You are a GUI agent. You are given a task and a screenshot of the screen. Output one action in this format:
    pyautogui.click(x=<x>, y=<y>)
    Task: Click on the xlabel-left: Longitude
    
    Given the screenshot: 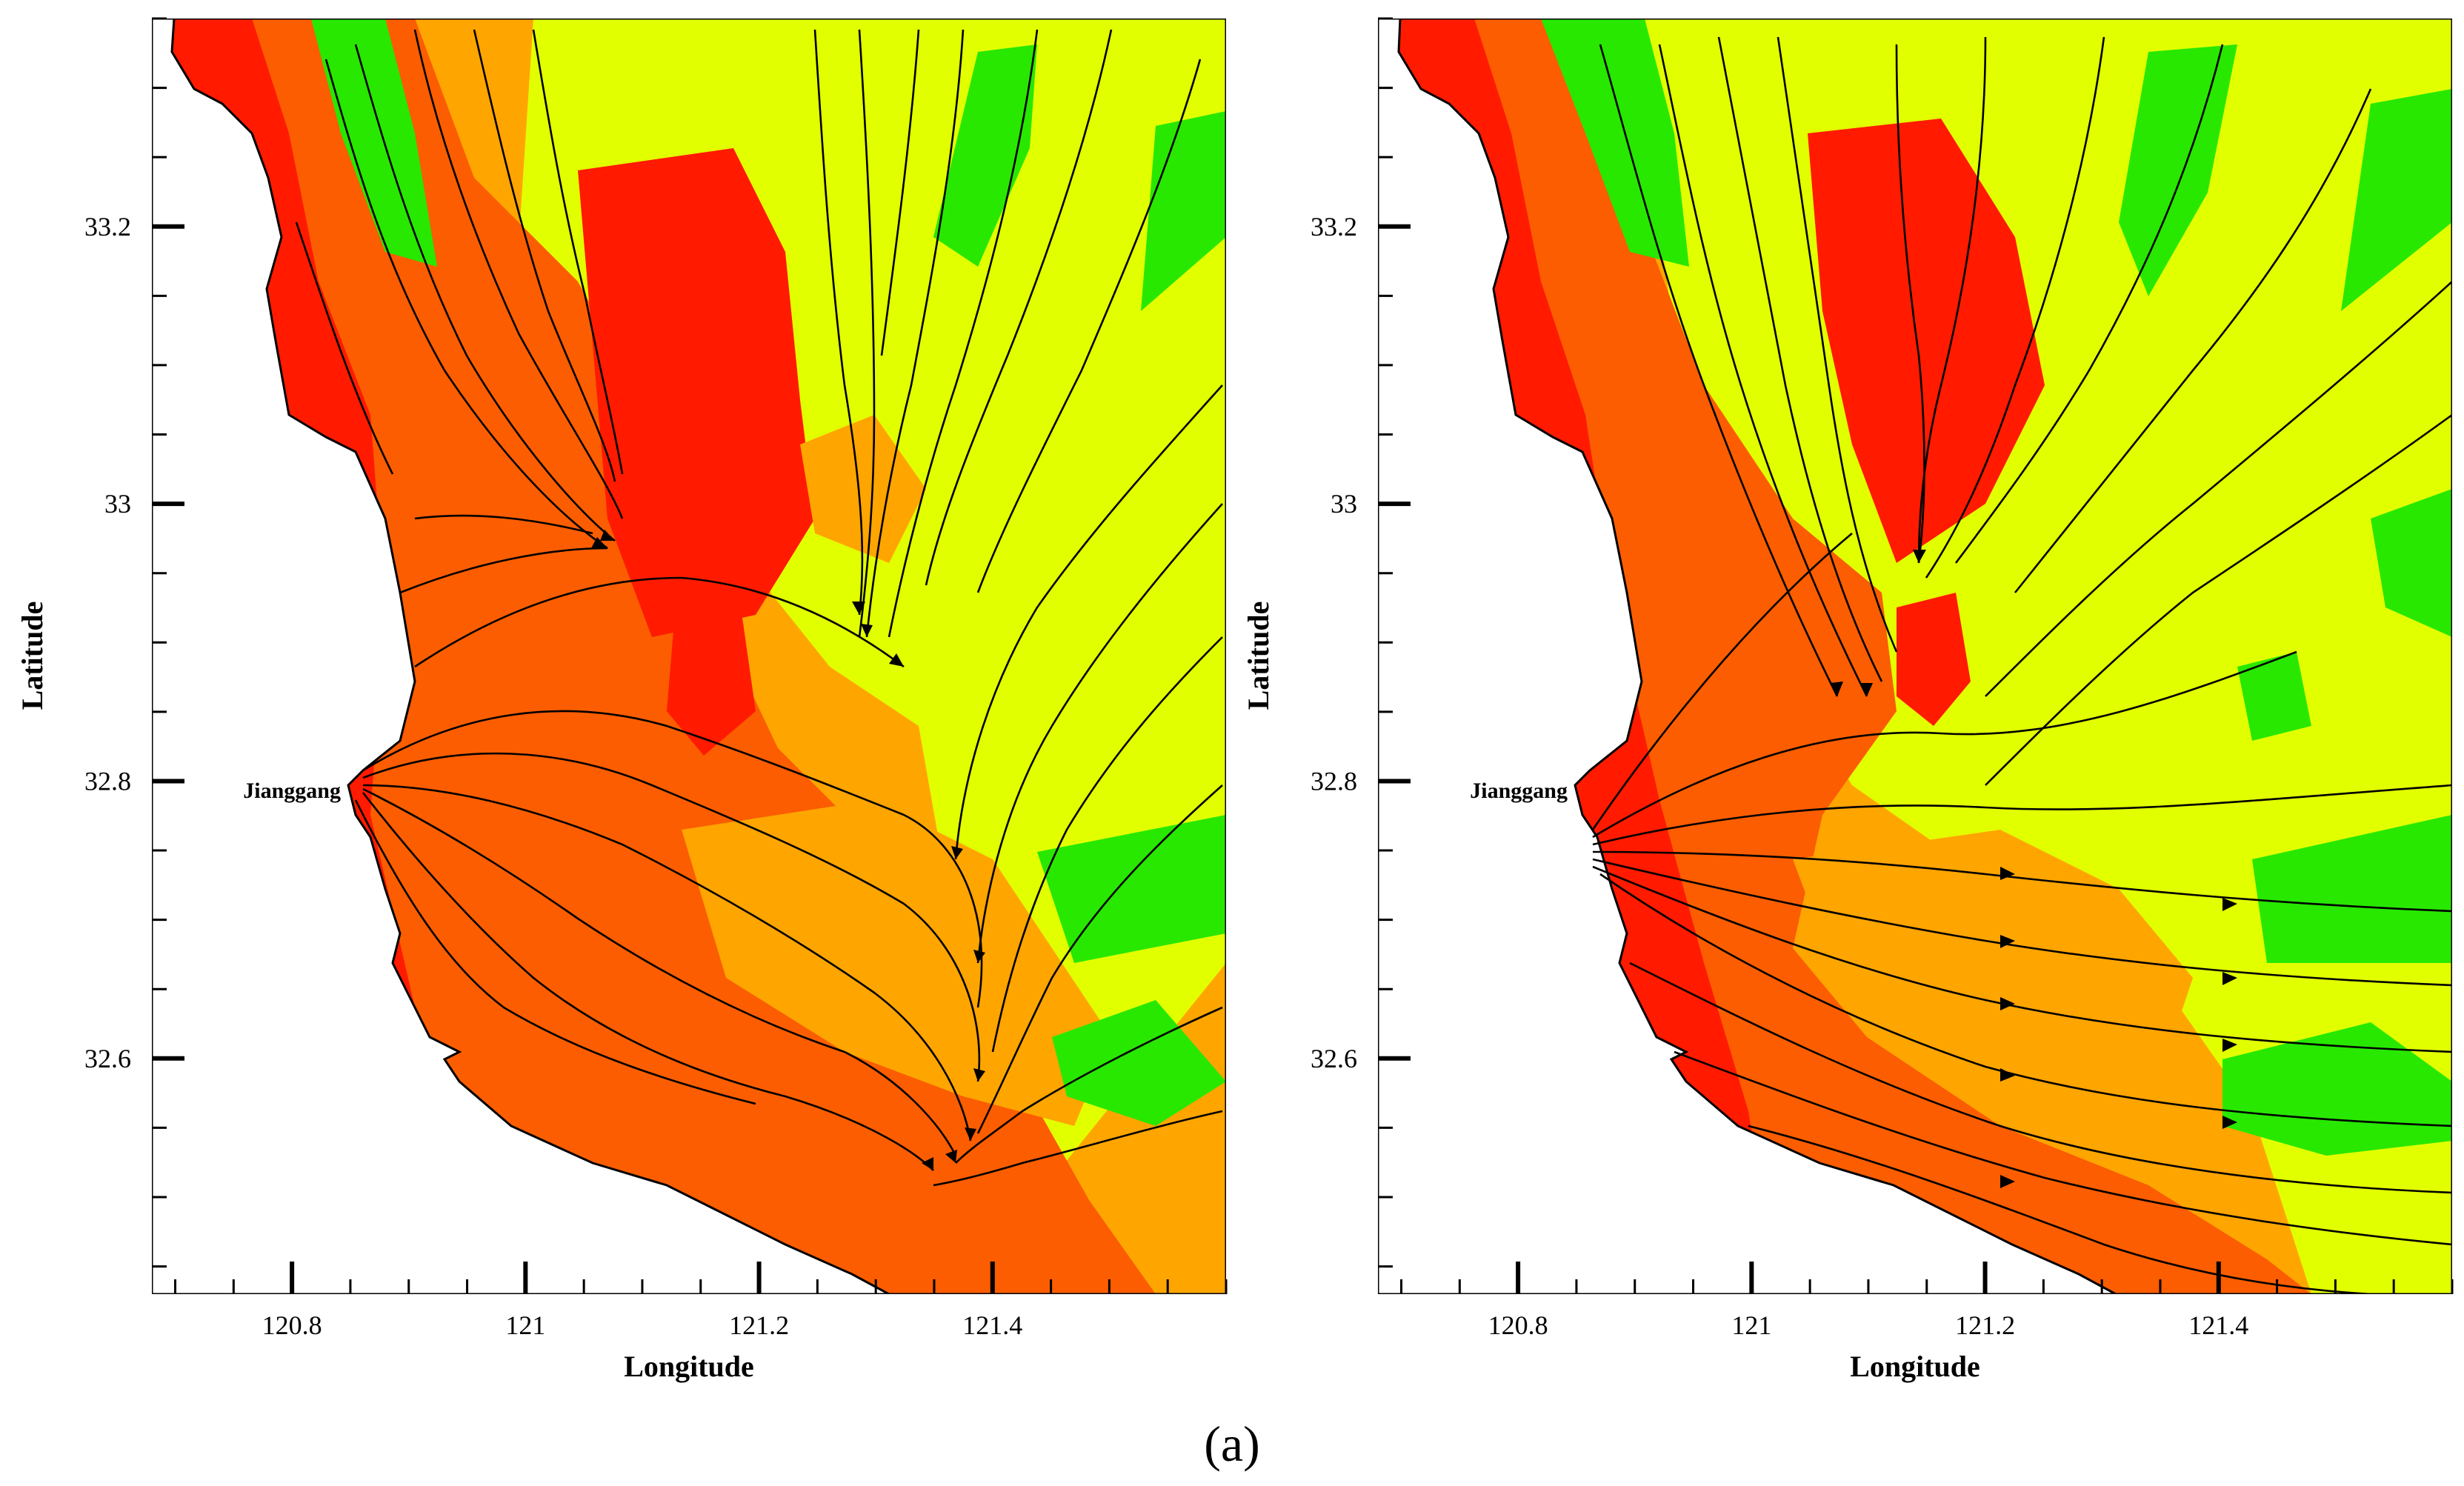 What is the action you would take?
    pyautogui.click(x=689, y=1366)
    